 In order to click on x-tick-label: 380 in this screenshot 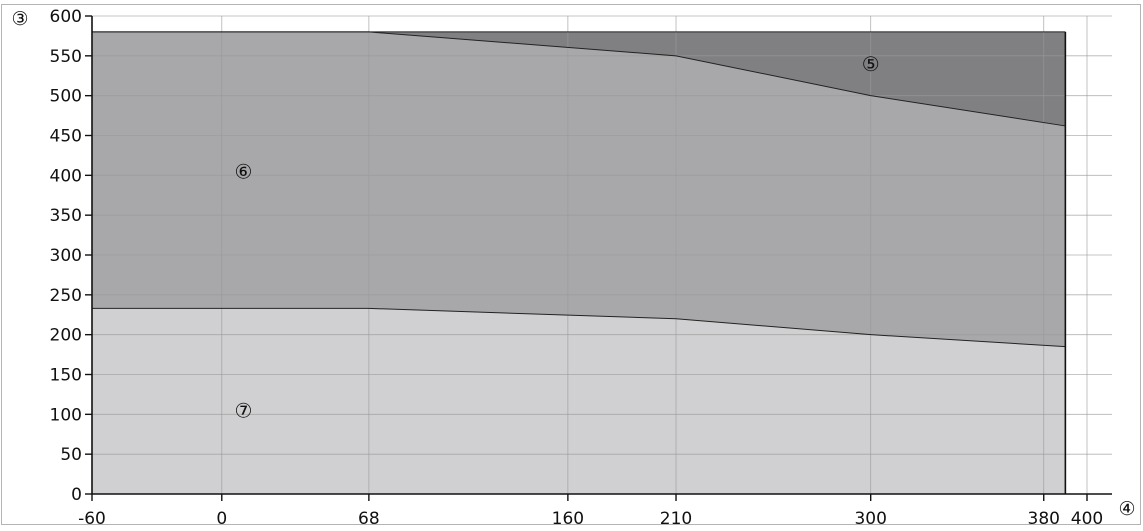, I will do `click(1044, 518)`.